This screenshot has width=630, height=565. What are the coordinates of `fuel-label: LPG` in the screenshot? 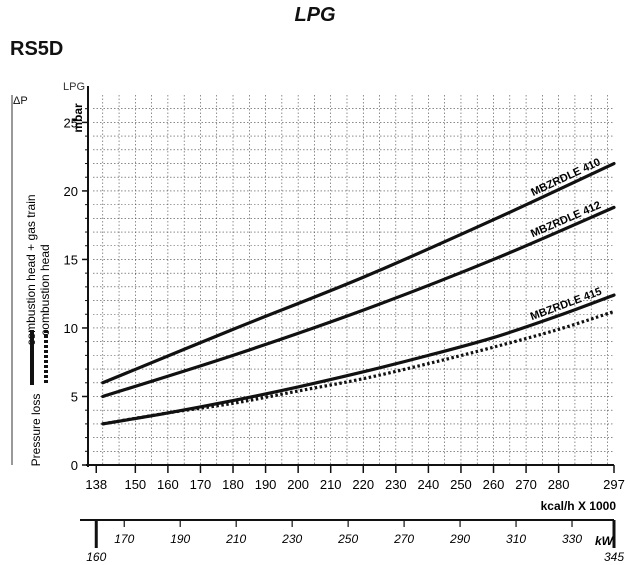 It's located at (74, 87).